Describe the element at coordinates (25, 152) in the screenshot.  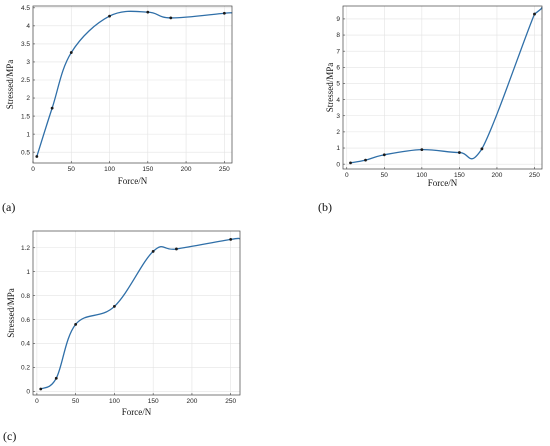
I see `y-tick-label: 0.5` at that location.